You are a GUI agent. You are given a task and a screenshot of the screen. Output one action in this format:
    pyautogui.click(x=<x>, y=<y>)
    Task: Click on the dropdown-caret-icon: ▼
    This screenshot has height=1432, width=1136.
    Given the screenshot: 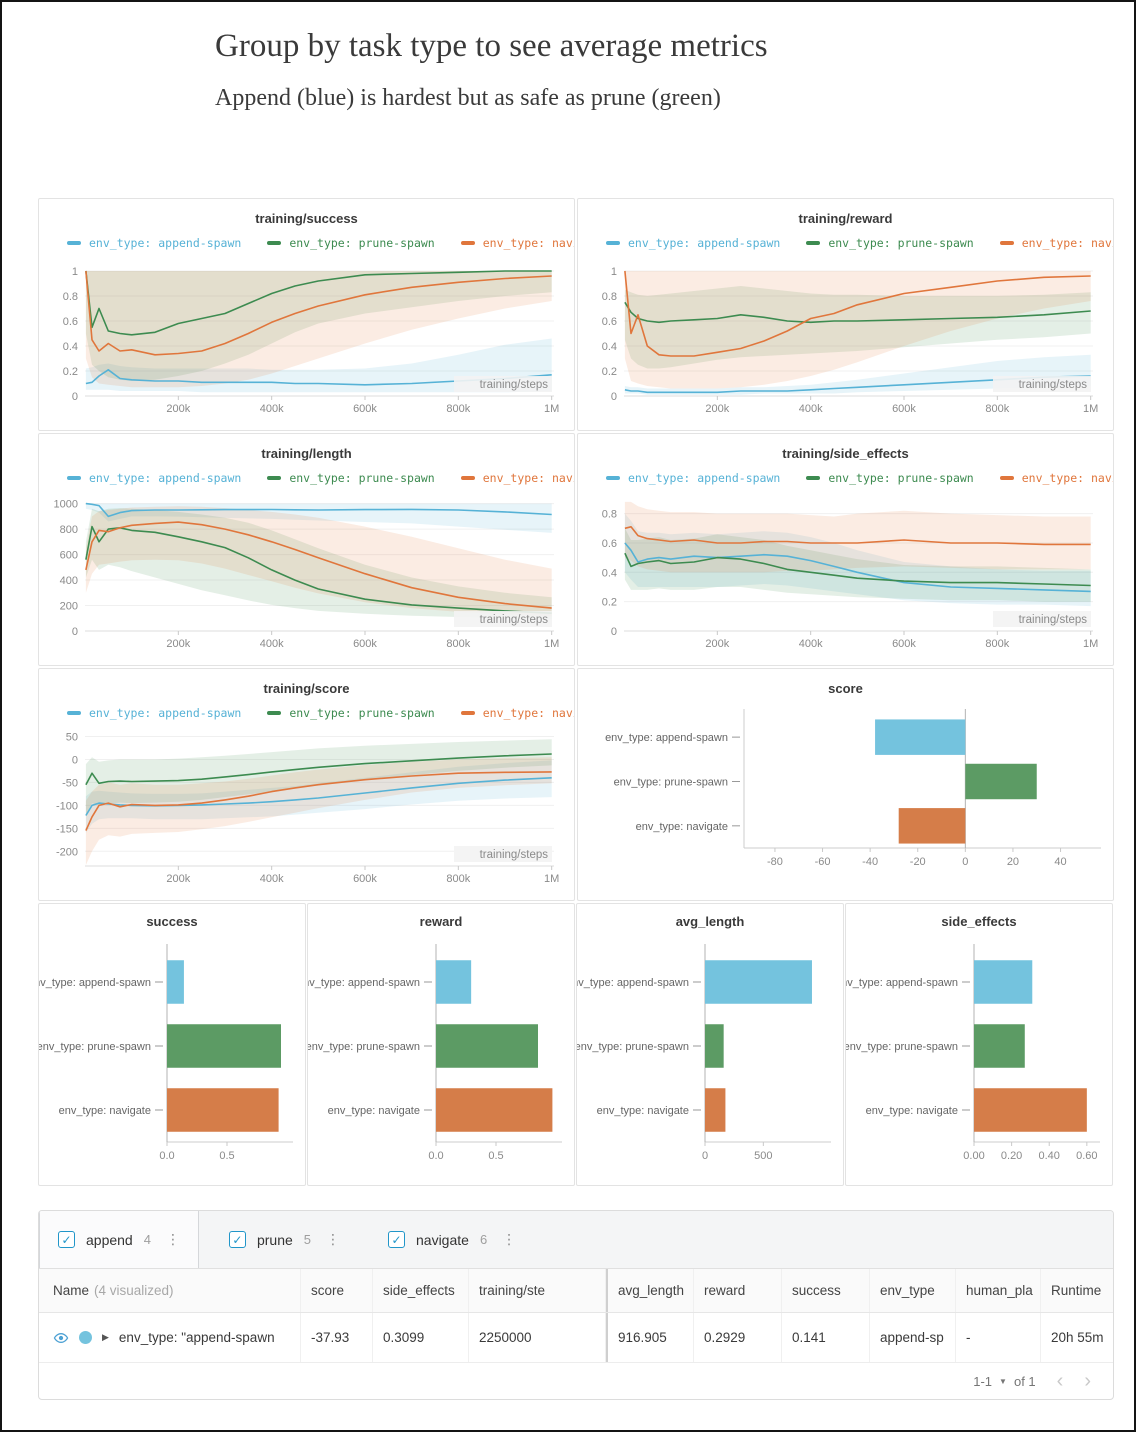 What is the action you would take?
    pyautogui.click(x=1003, y=1381)
    